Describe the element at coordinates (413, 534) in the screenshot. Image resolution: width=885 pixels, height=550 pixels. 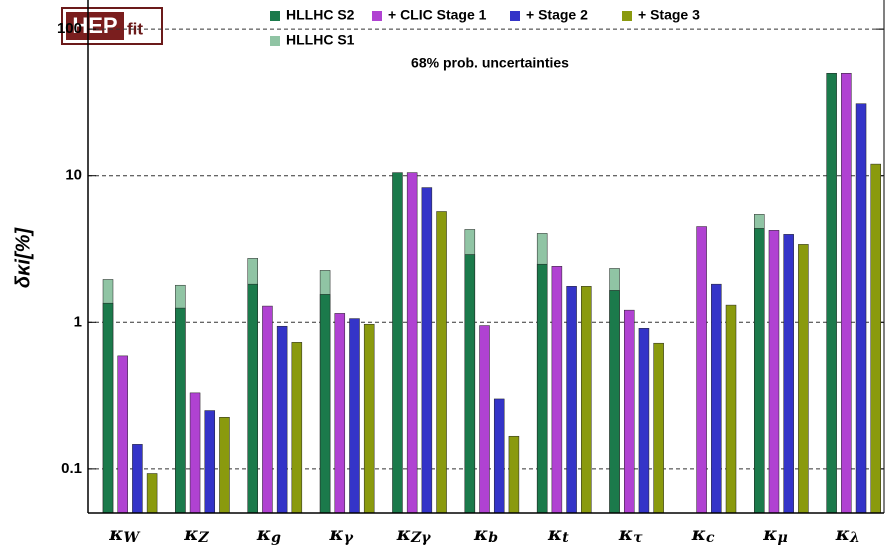
I see `x-tick-label: κZγ` at that location.